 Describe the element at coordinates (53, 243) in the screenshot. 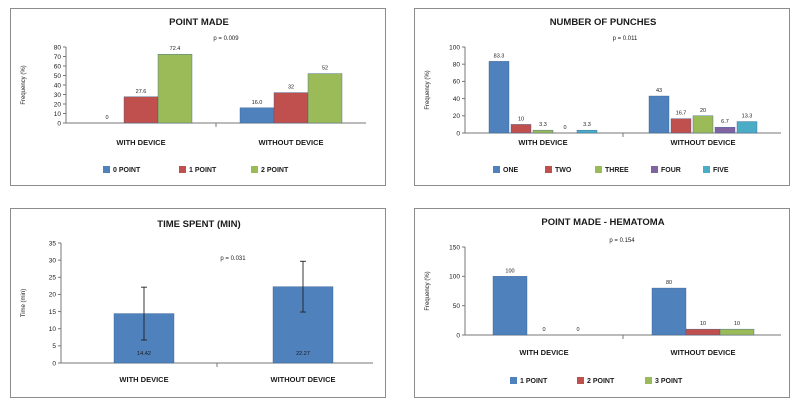

I see `y-tick-label: 35` at that location.